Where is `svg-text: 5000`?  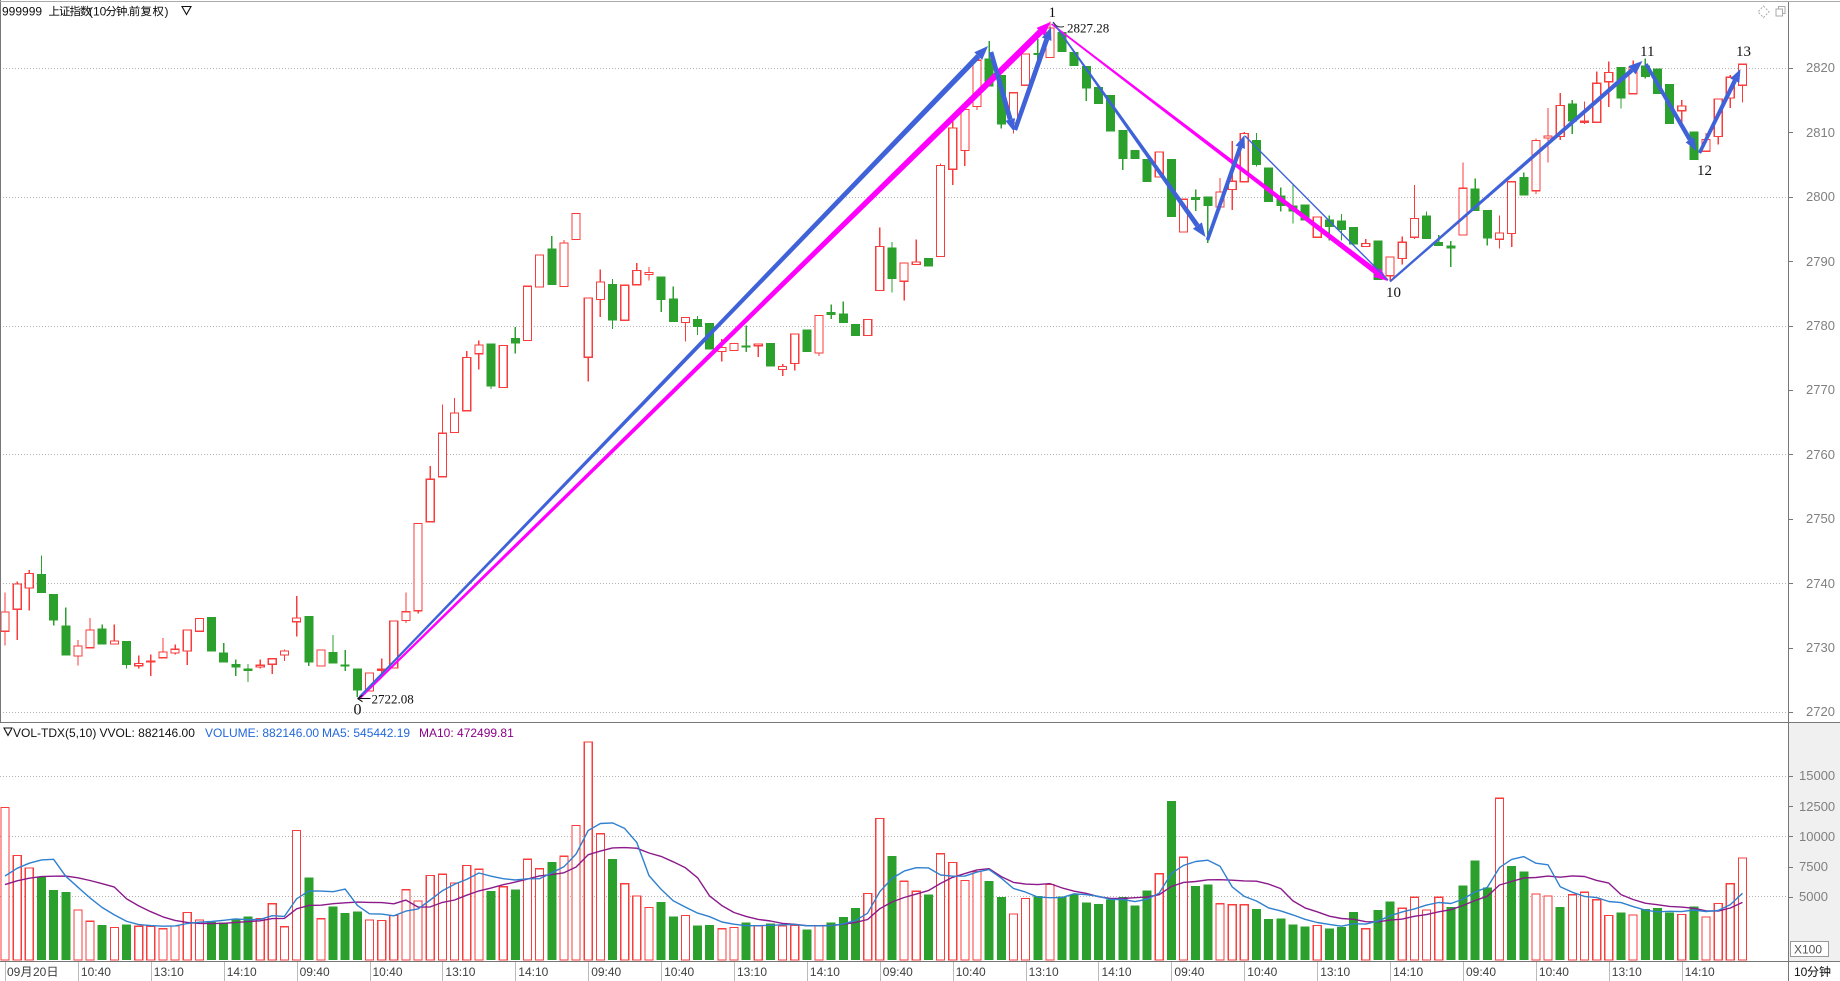
svg-text: 5000 is located at coordinates (1813, 896).